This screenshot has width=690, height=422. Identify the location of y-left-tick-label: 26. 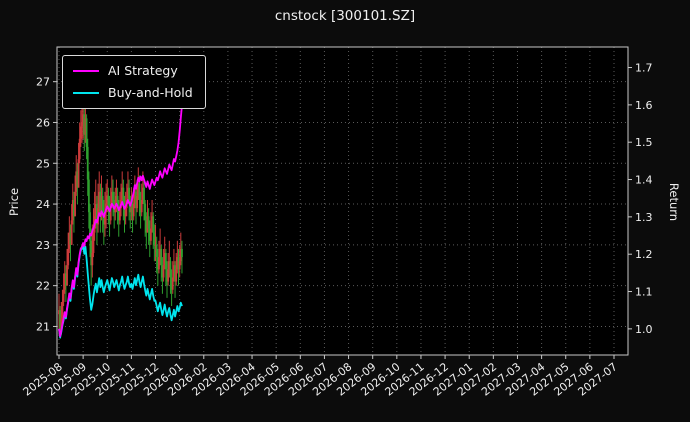
(43, 122).